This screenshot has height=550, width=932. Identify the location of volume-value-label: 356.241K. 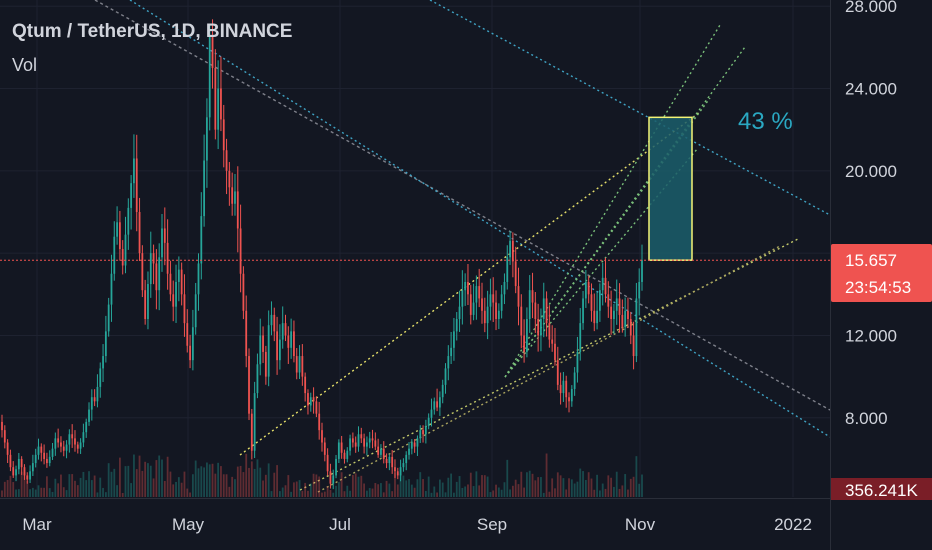
(881, 490).